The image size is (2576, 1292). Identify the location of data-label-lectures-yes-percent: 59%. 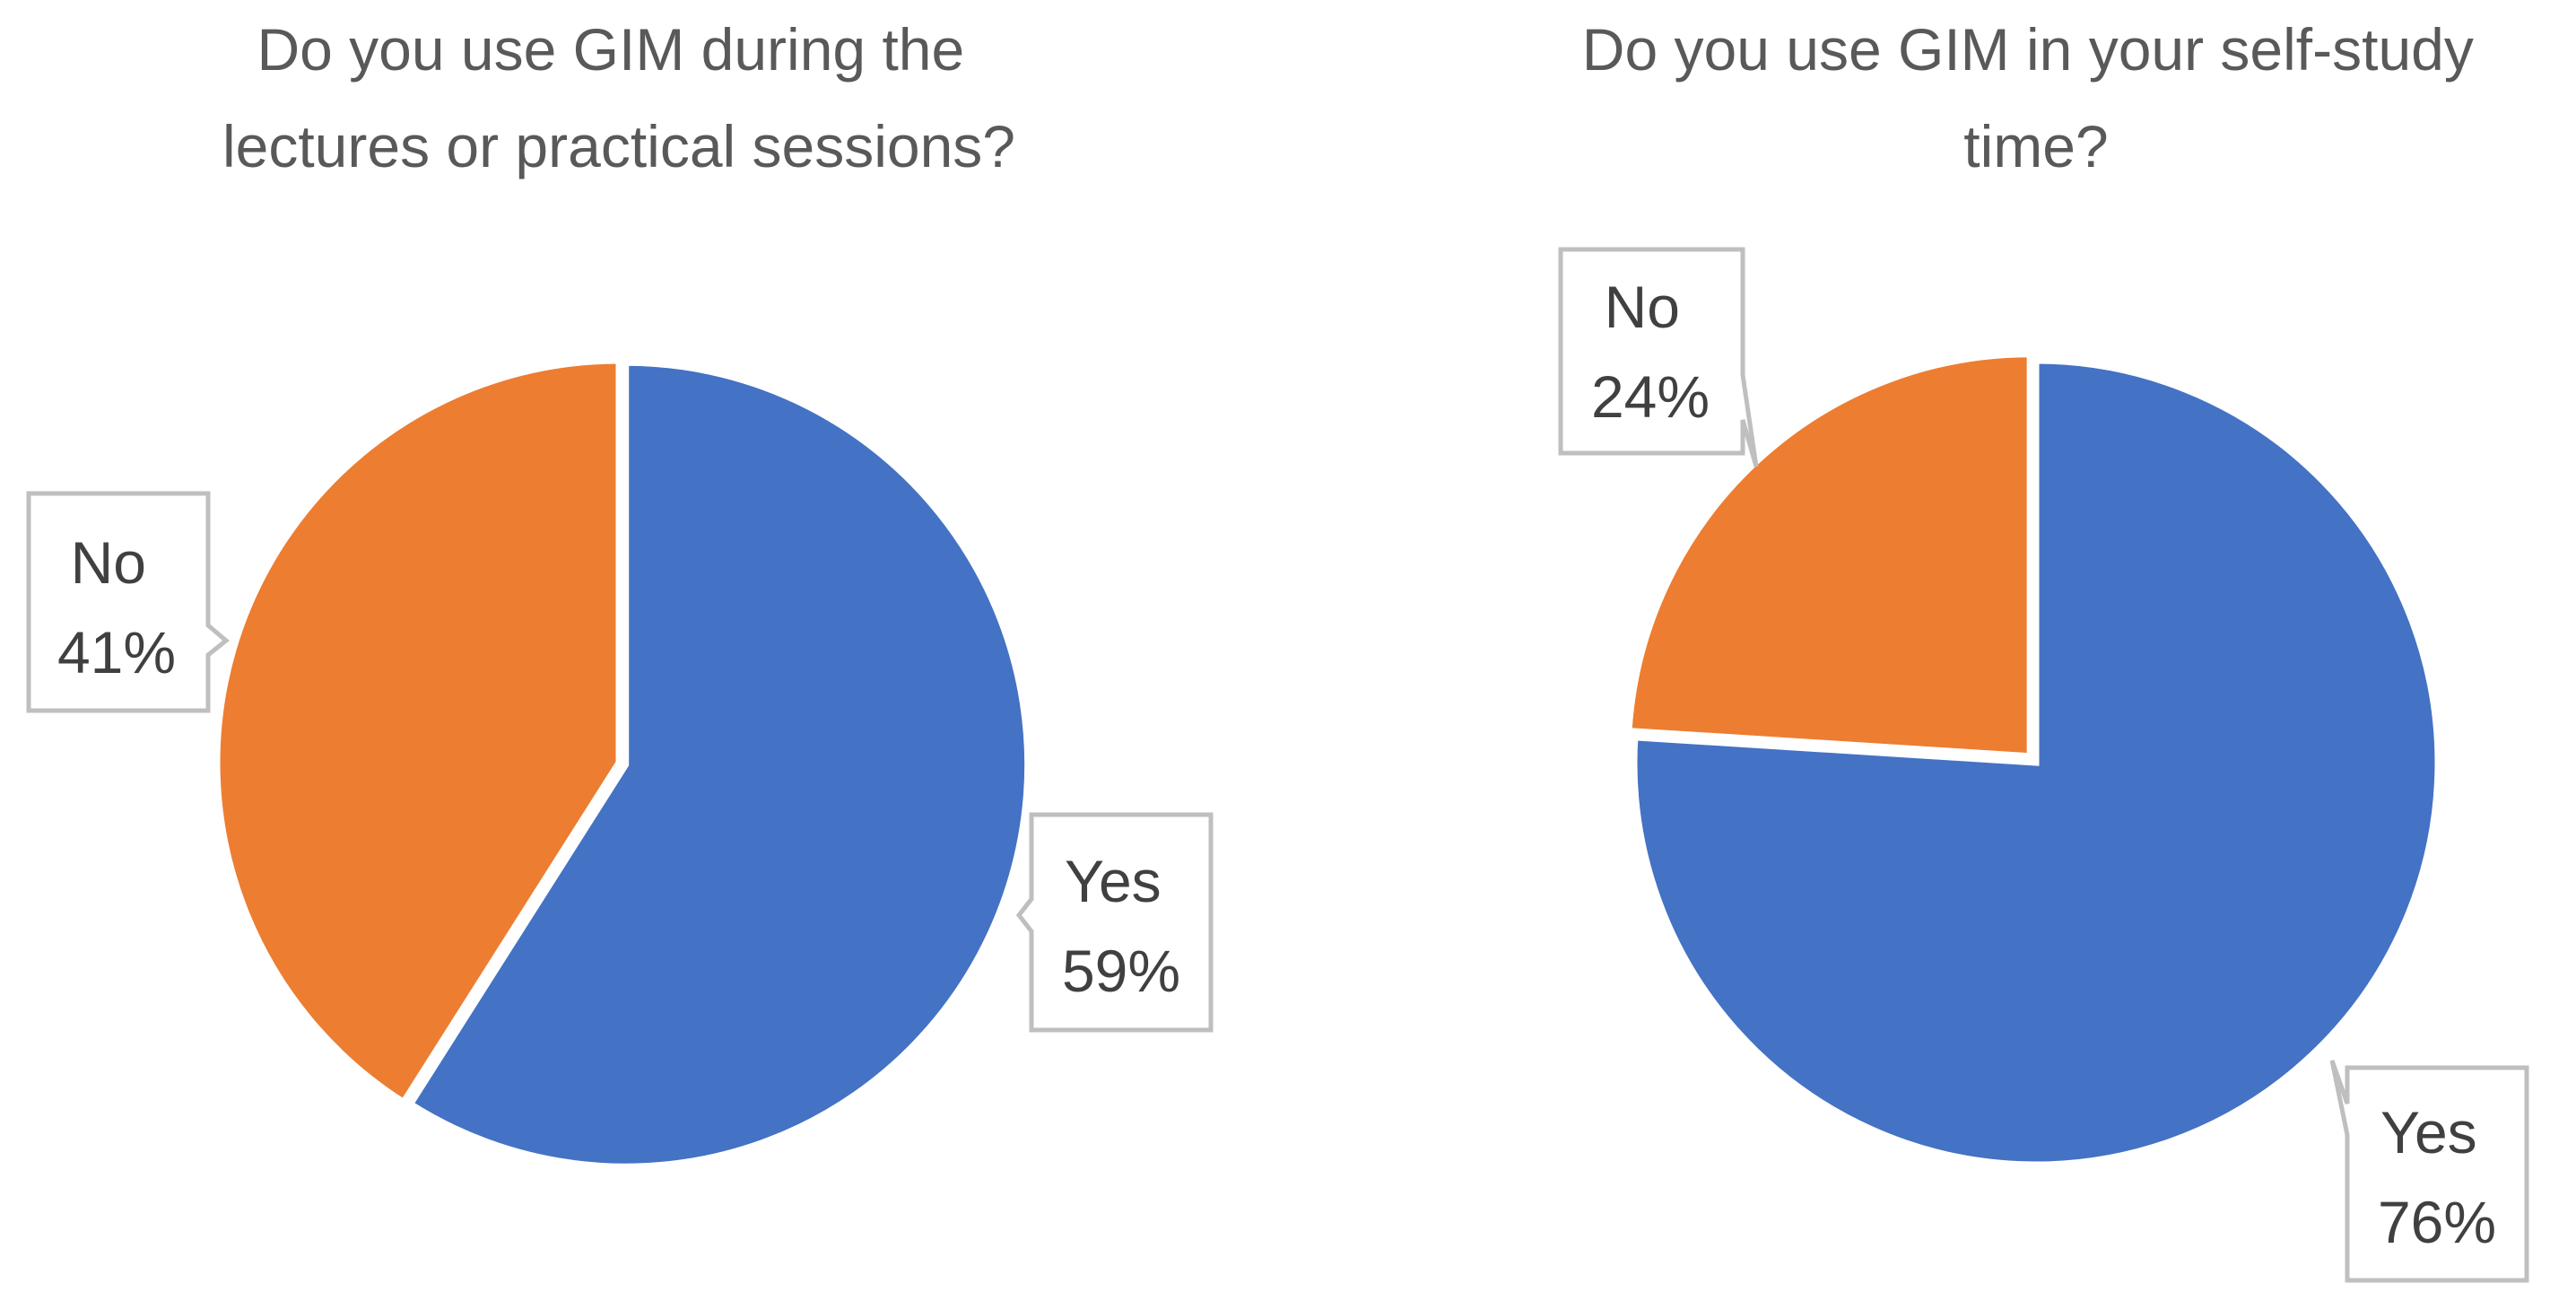
(1121, 971).